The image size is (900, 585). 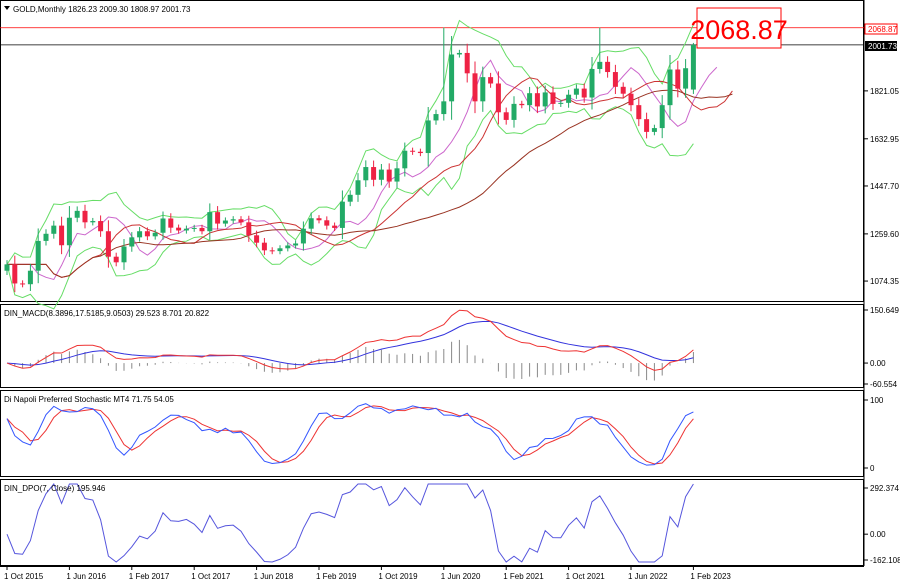 What do you see at coordinates (211, 576) in the screenshot?
I see `x-tick-label: 1 Oct 2017` at bounding box center [211, 576].